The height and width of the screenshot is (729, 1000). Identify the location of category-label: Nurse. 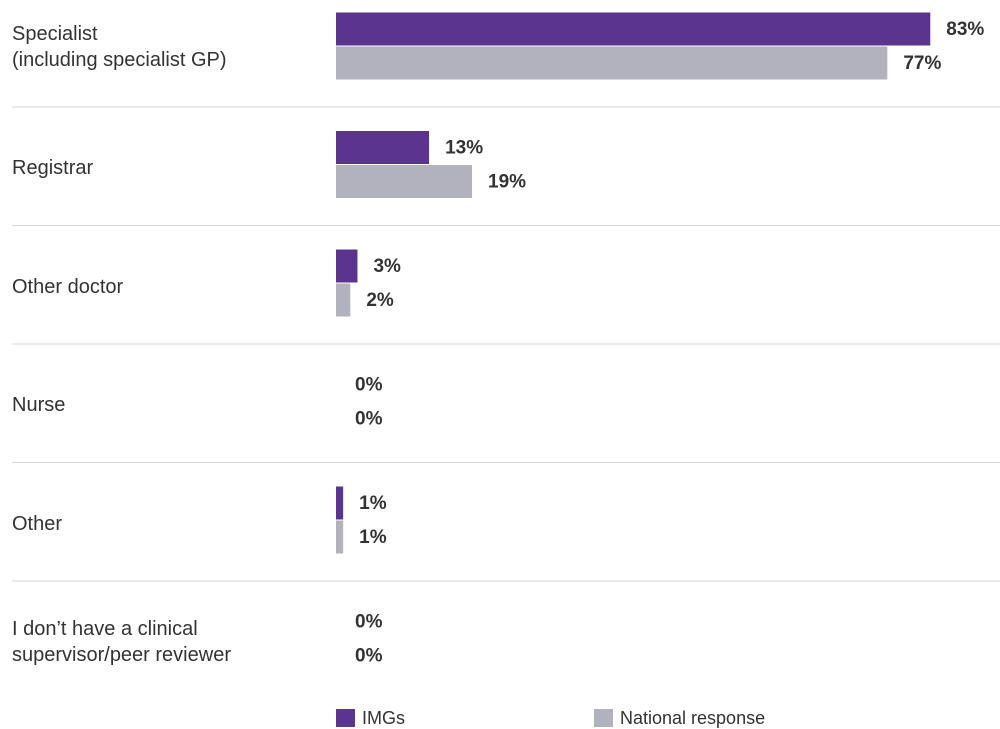
(39, 405).